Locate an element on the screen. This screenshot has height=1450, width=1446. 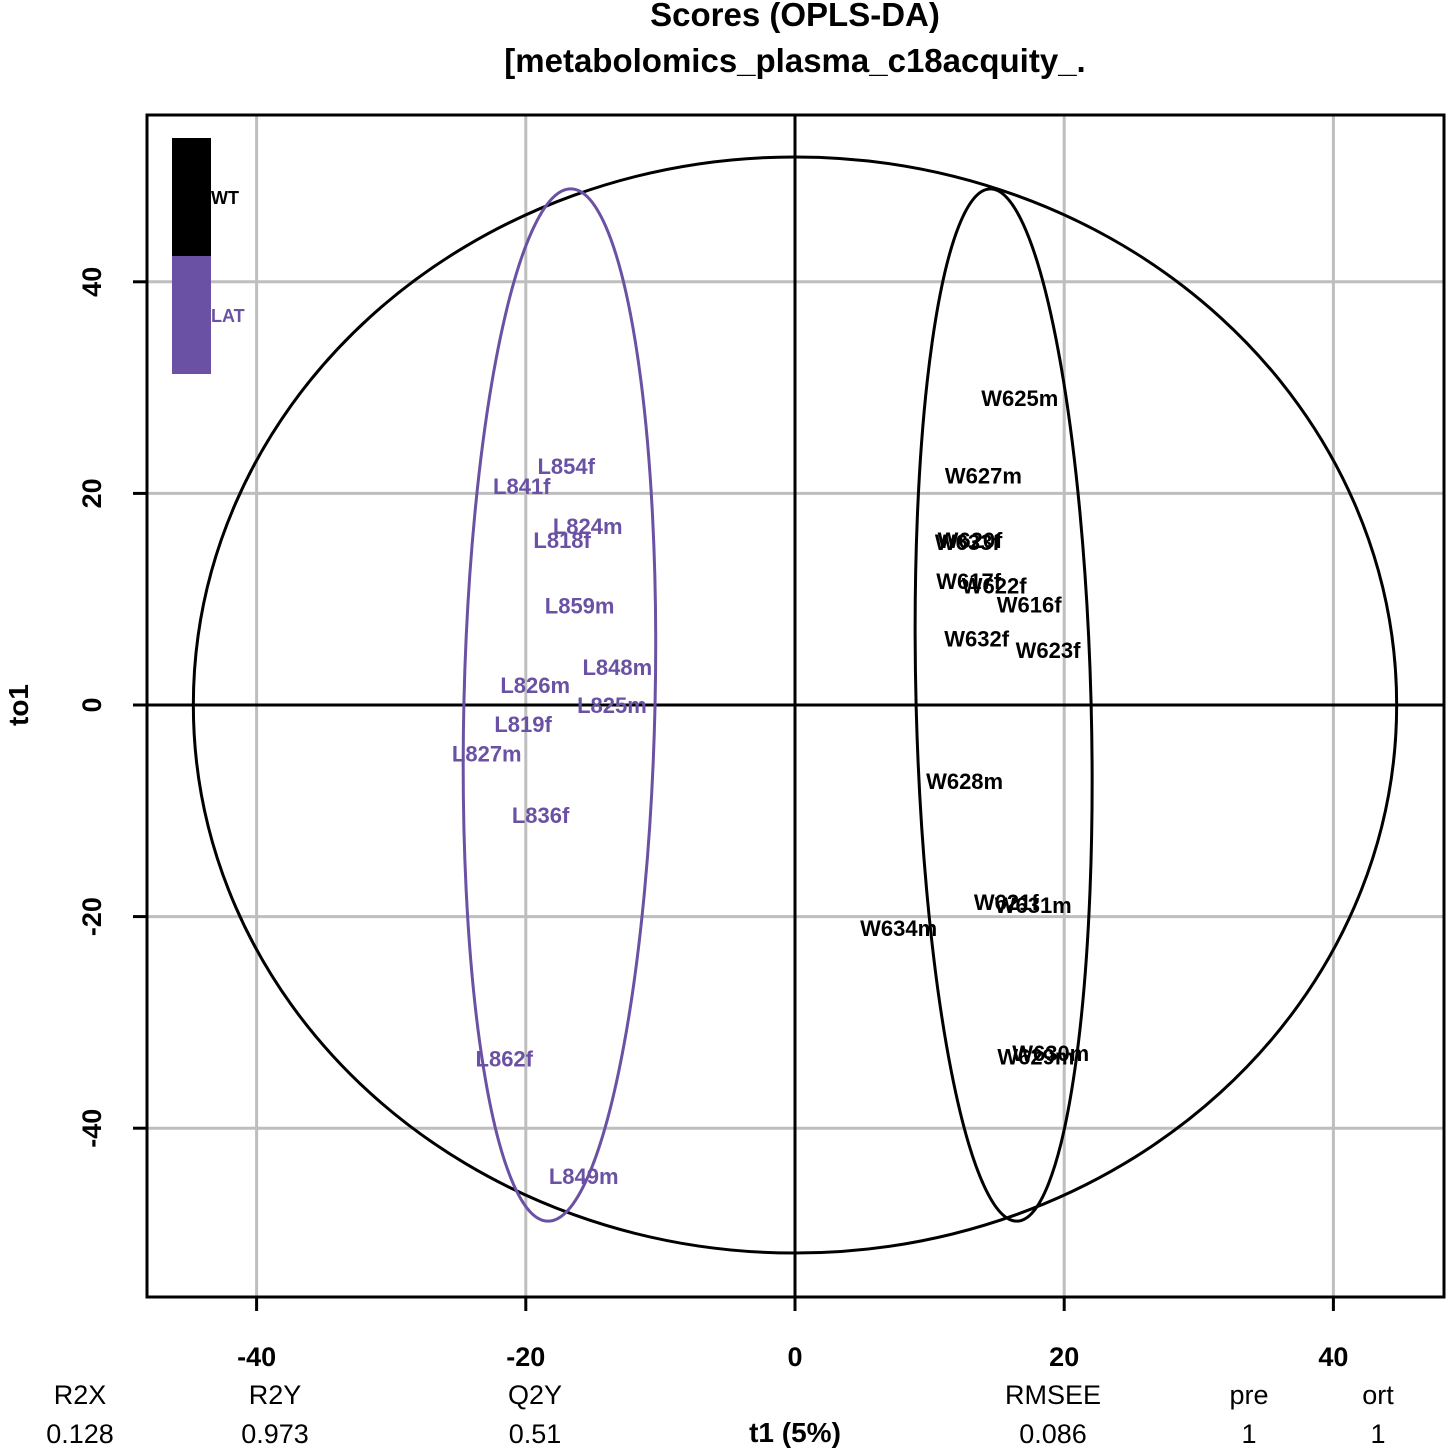
score-point-label: W633f is located at coordinates (967, 542).